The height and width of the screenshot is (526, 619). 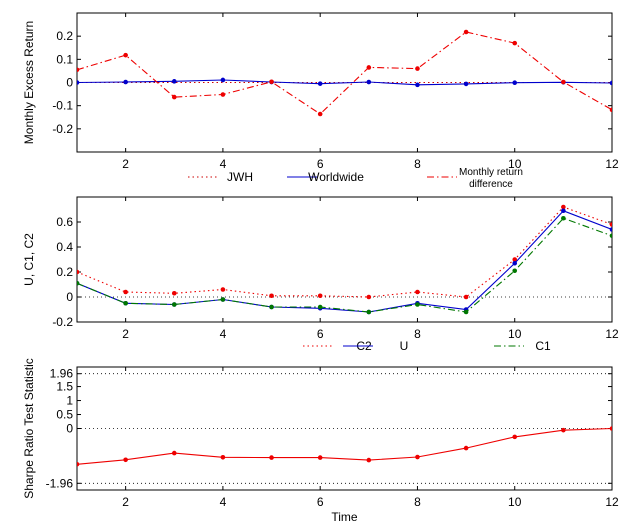 What do you see at coordinates (62, 374) in the screenshot?
I see `y-tick-label: 1.96` at bounding box center [62, 374].